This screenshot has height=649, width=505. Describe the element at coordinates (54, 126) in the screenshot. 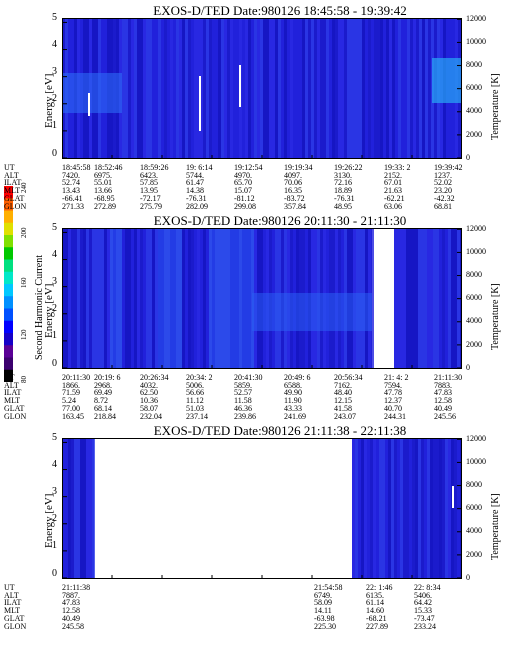

I see `y-tick-label: 1` at that location.